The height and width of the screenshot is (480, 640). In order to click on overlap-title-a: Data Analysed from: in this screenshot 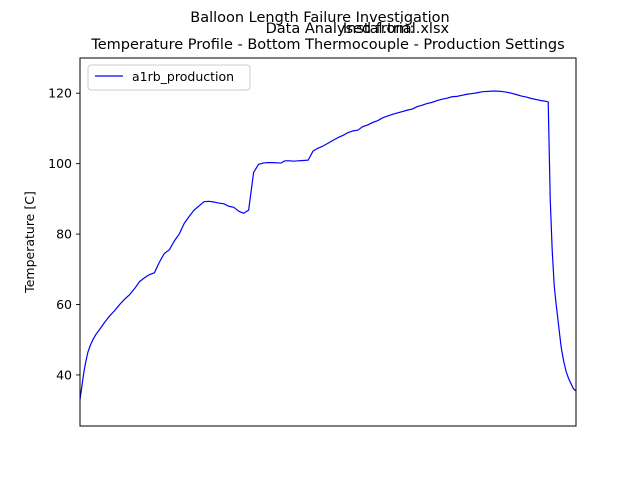, I will do `click(340, 29)`.